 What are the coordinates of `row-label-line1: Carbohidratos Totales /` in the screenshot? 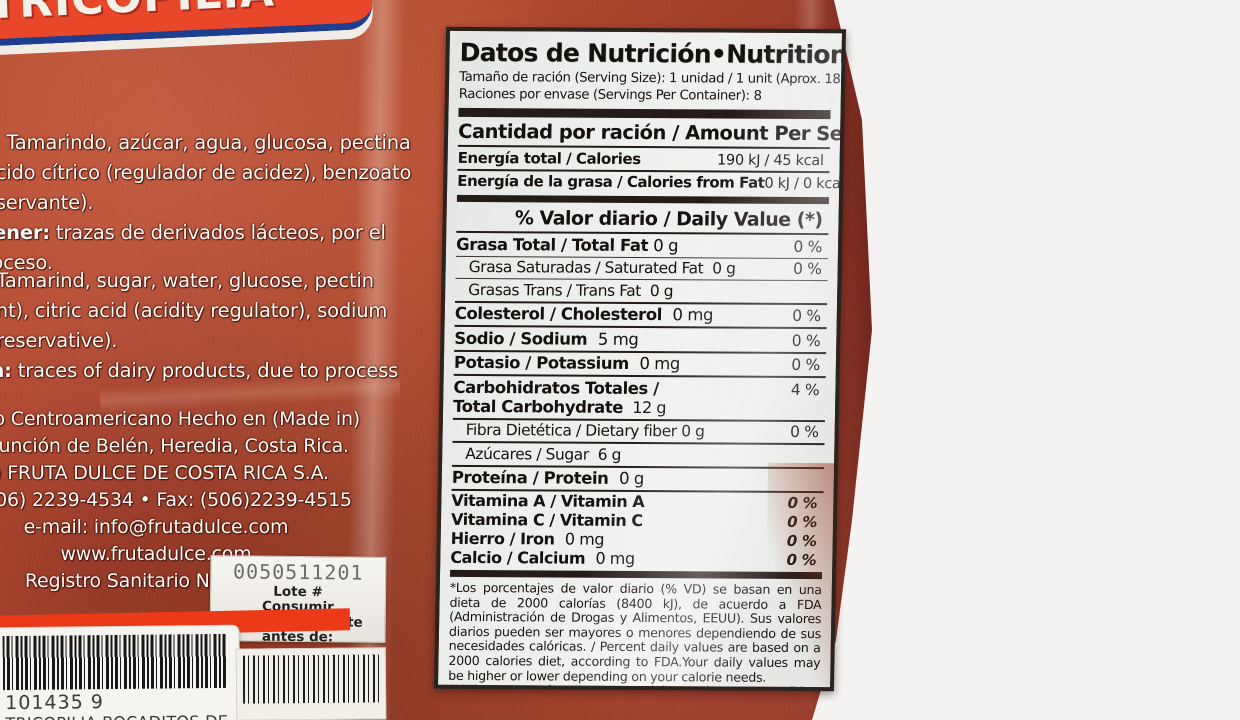 It's located at (556, 387).